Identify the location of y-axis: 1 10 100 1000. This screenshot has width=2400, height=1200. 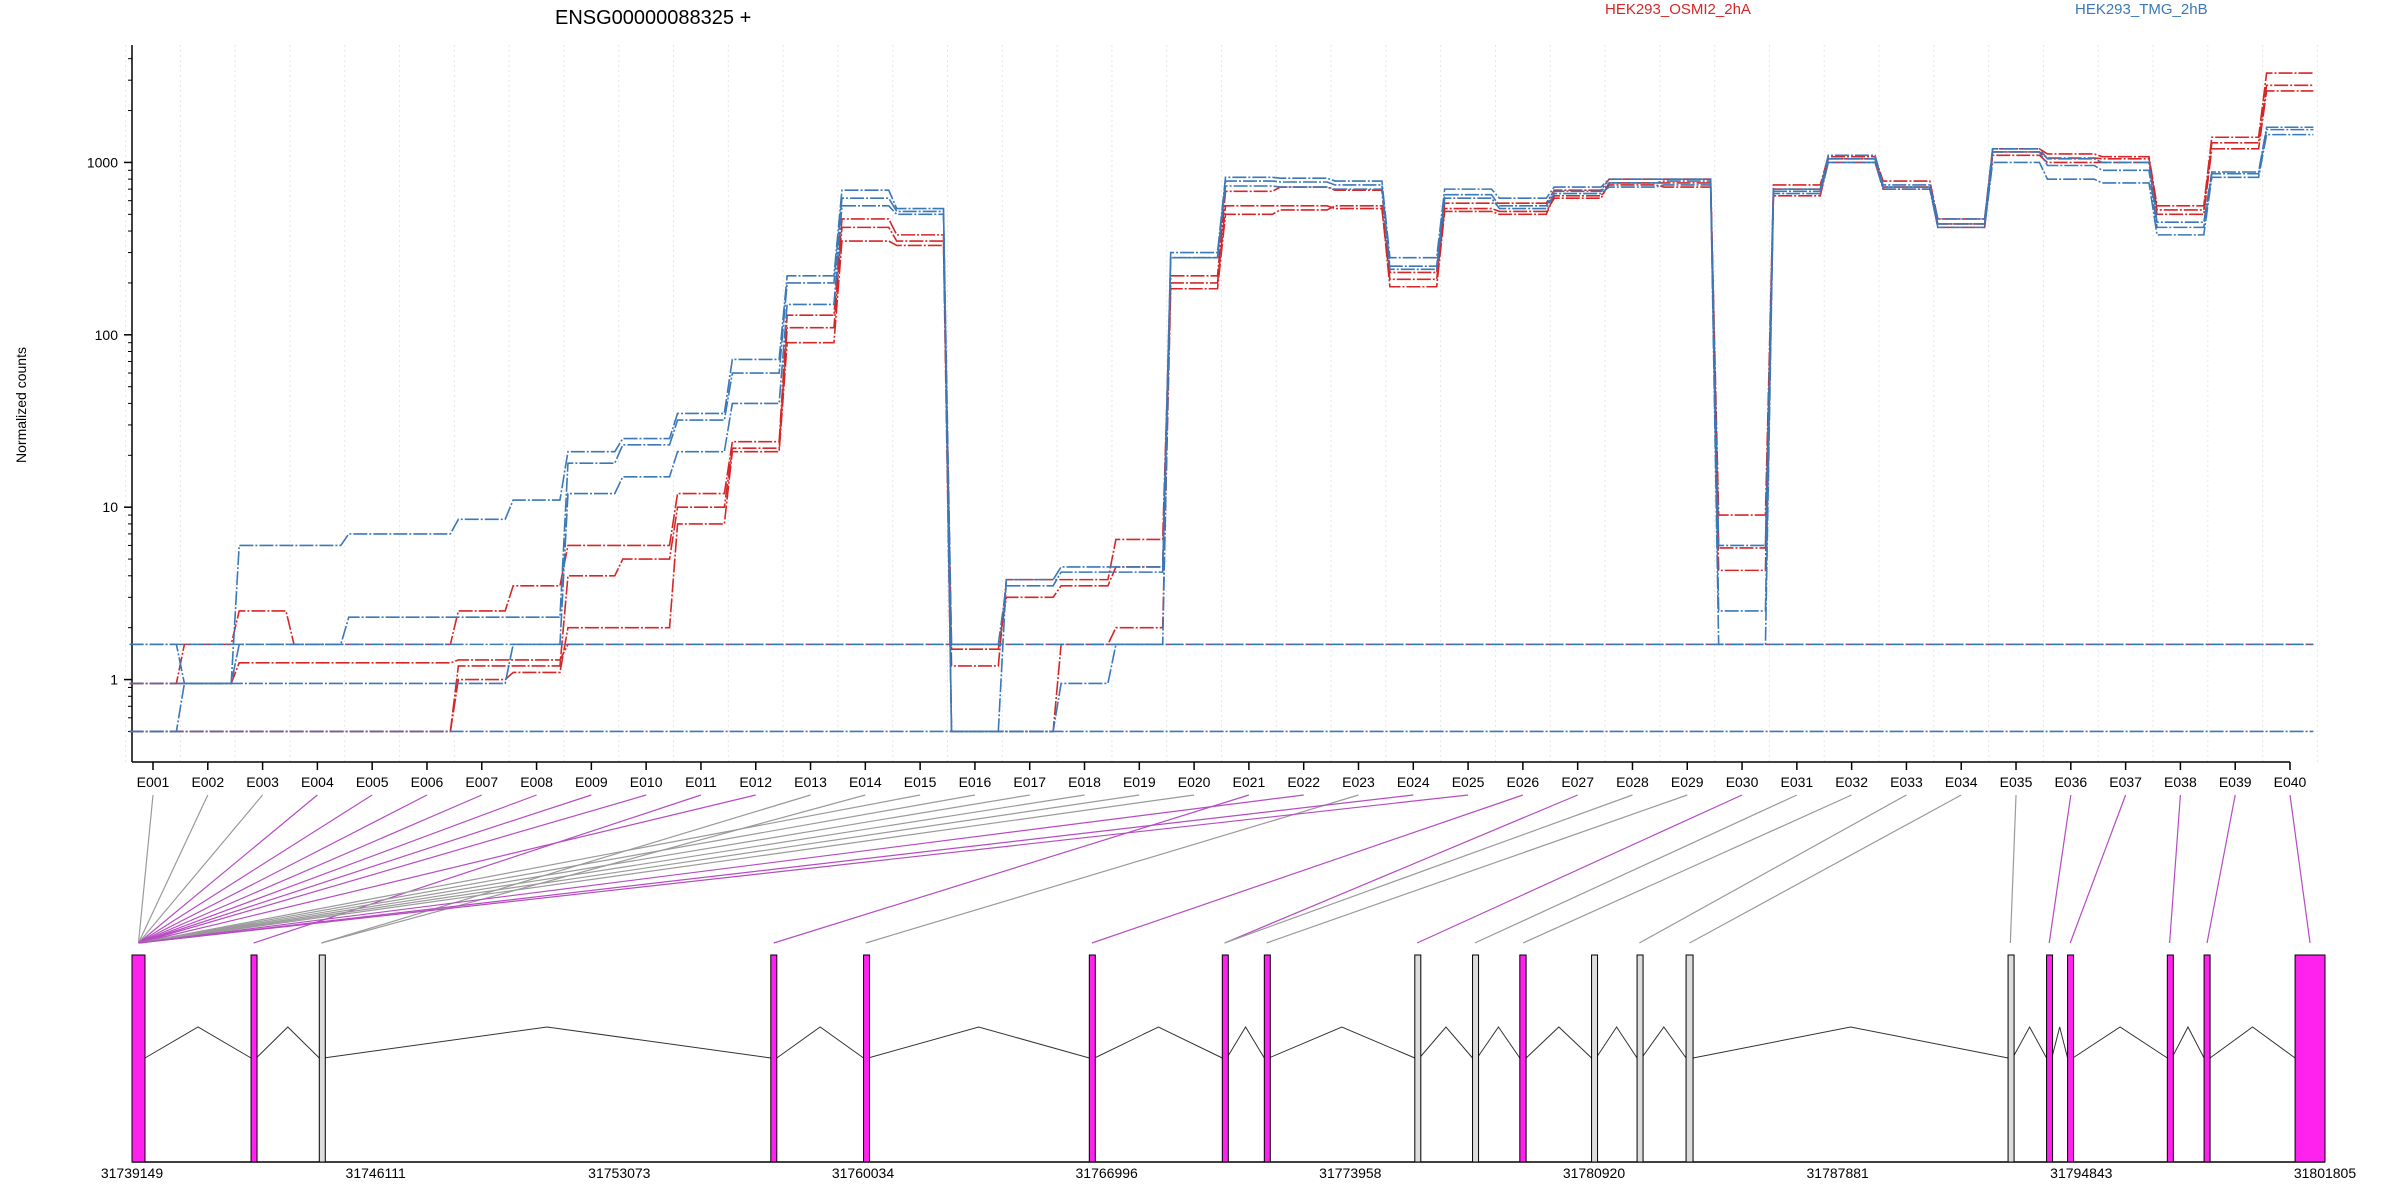
(110, 403).